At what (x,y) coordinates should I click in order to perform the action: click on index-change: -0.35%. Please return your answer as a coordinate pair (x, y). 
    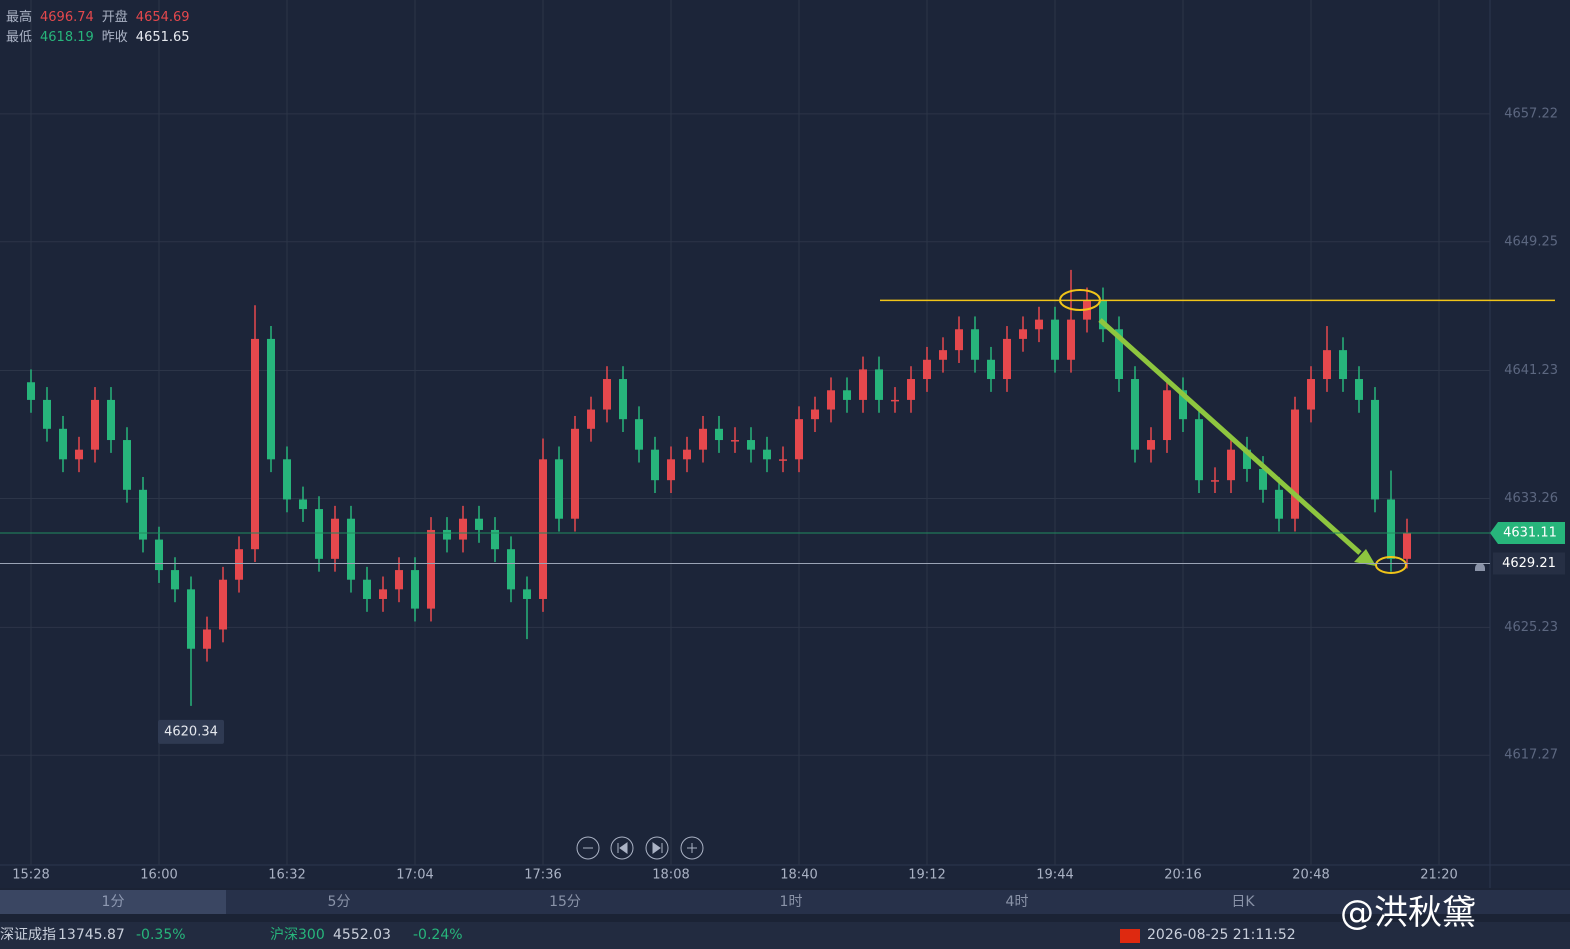
    Looking at the image, I should click on (161, 935).